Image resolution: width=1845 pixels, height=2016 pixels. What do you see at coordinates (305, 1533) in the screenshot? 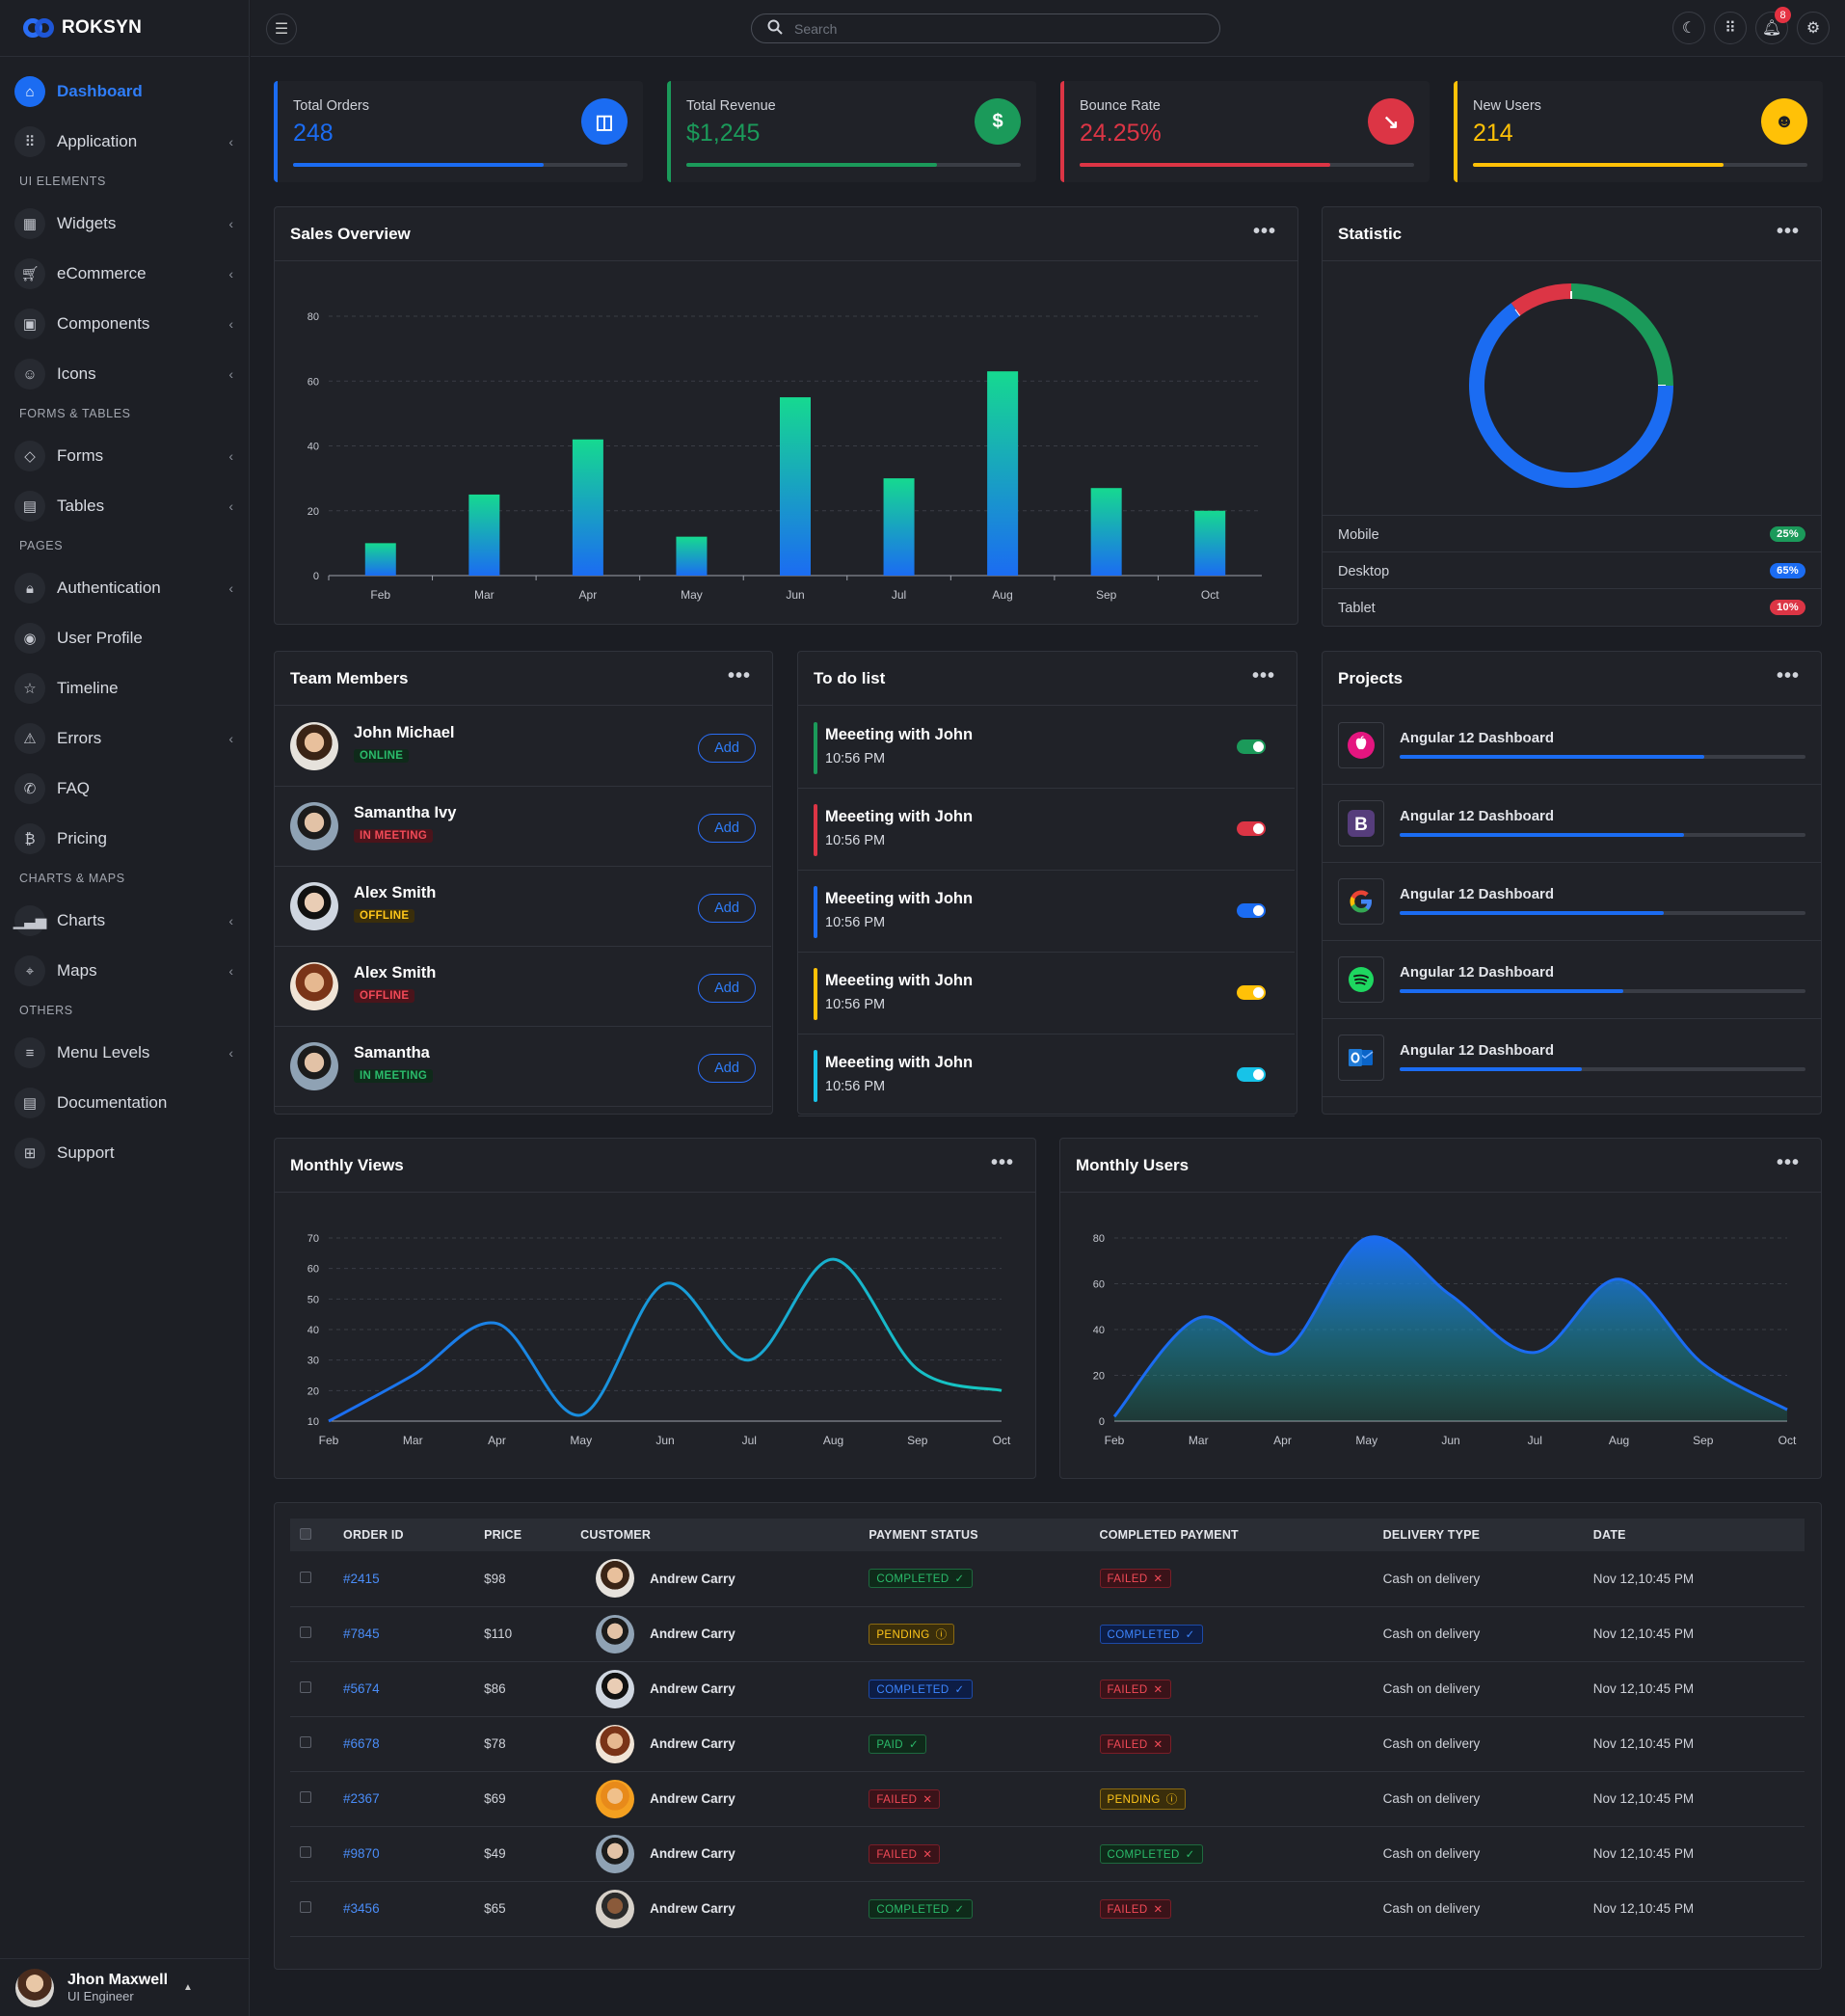
I see `select-all-checkbox` at bounding box center [305, 1533].